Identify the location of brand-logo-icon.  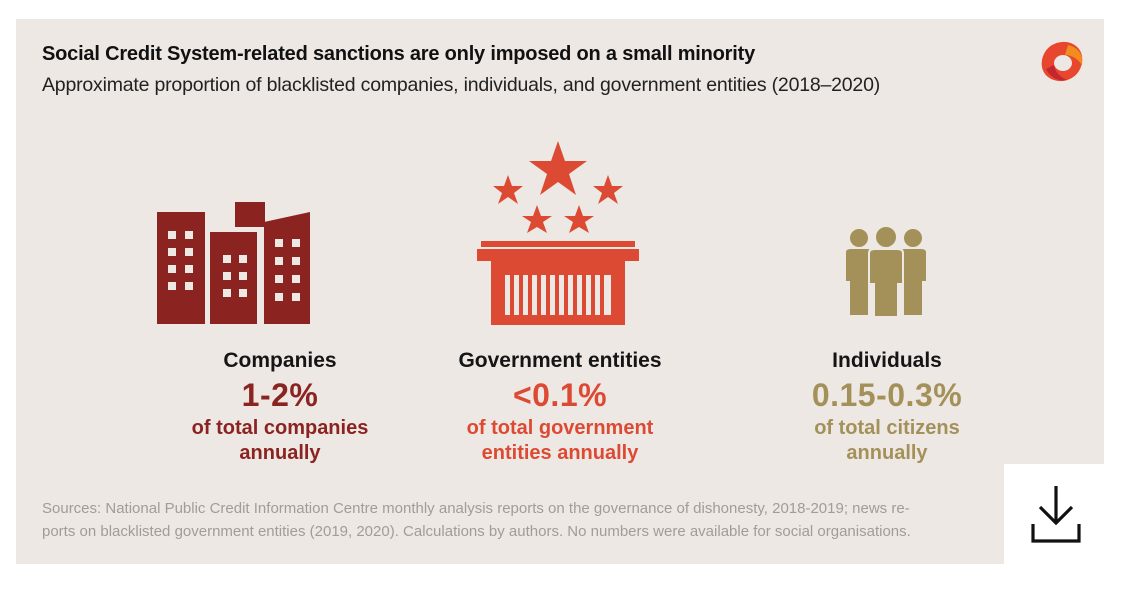
(1062, 61).